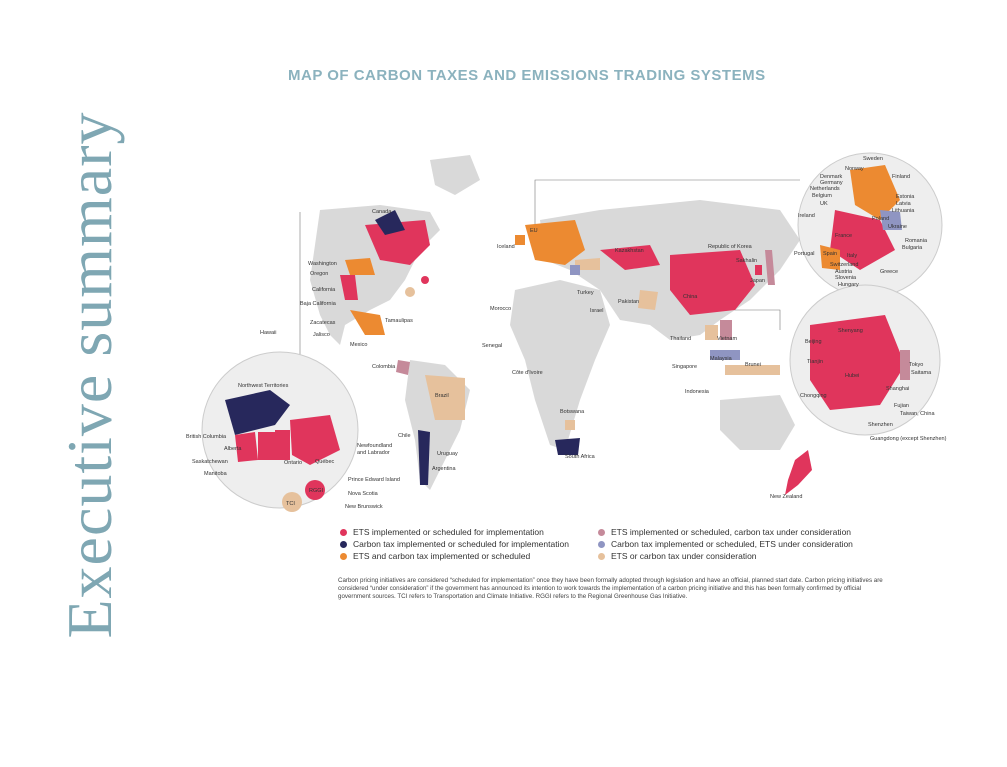 This screenshot has height=767, width=1007. Describe the element at coordinates (233, 449) in the screenshot. I see `label-alberta: Alberta` at that location.